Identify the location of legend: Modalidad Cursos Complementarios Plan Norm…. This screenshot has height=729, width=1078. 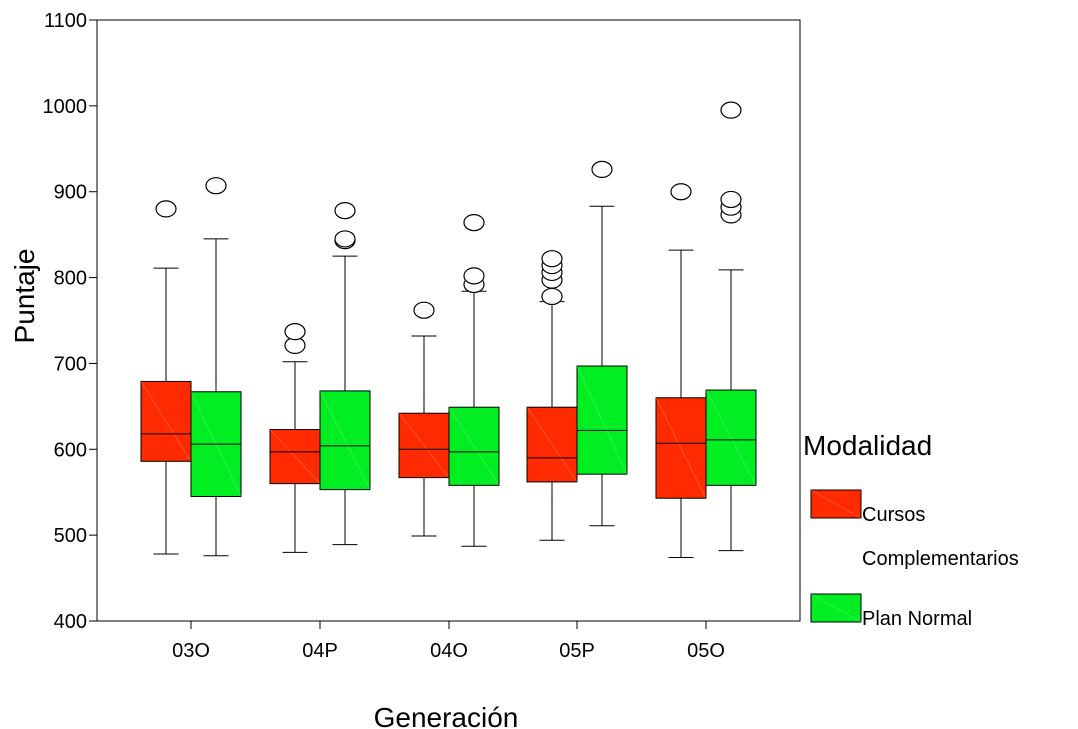
(911, 530).